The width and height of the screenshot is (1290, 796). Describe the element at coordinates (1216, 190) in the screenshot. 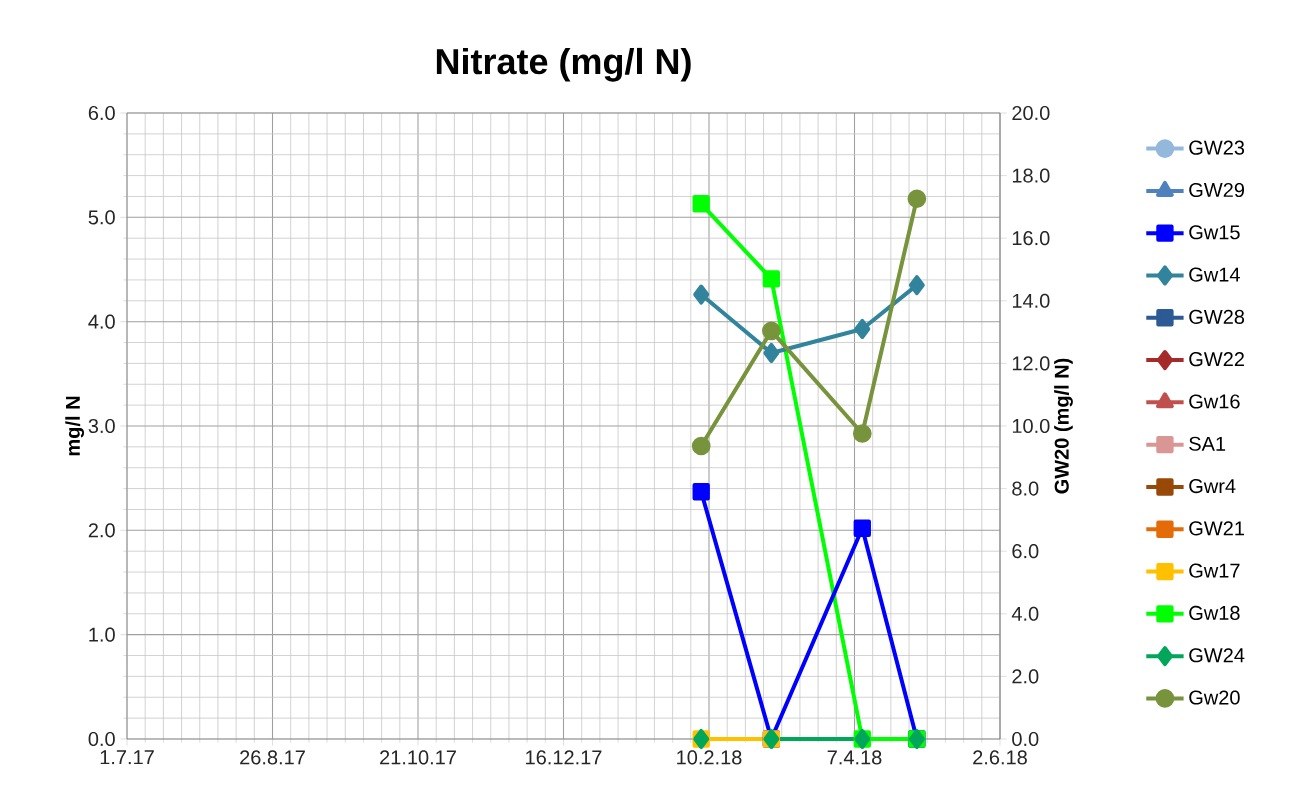

I see `legend-label: GW29` at that location.